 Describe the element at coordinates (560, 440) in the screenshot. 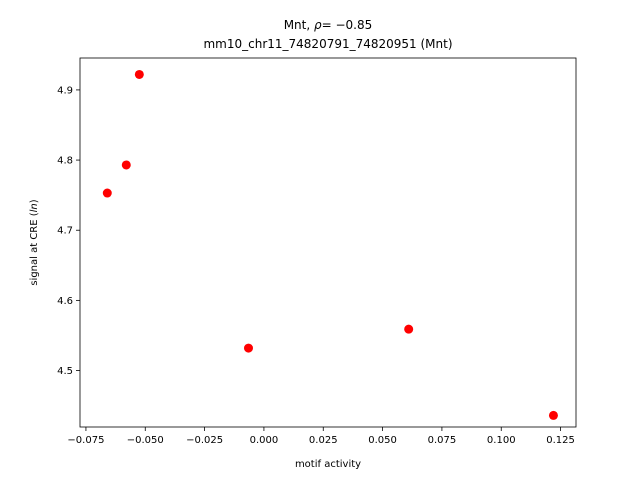

I see `x-tick-label: 0.125` at that location.